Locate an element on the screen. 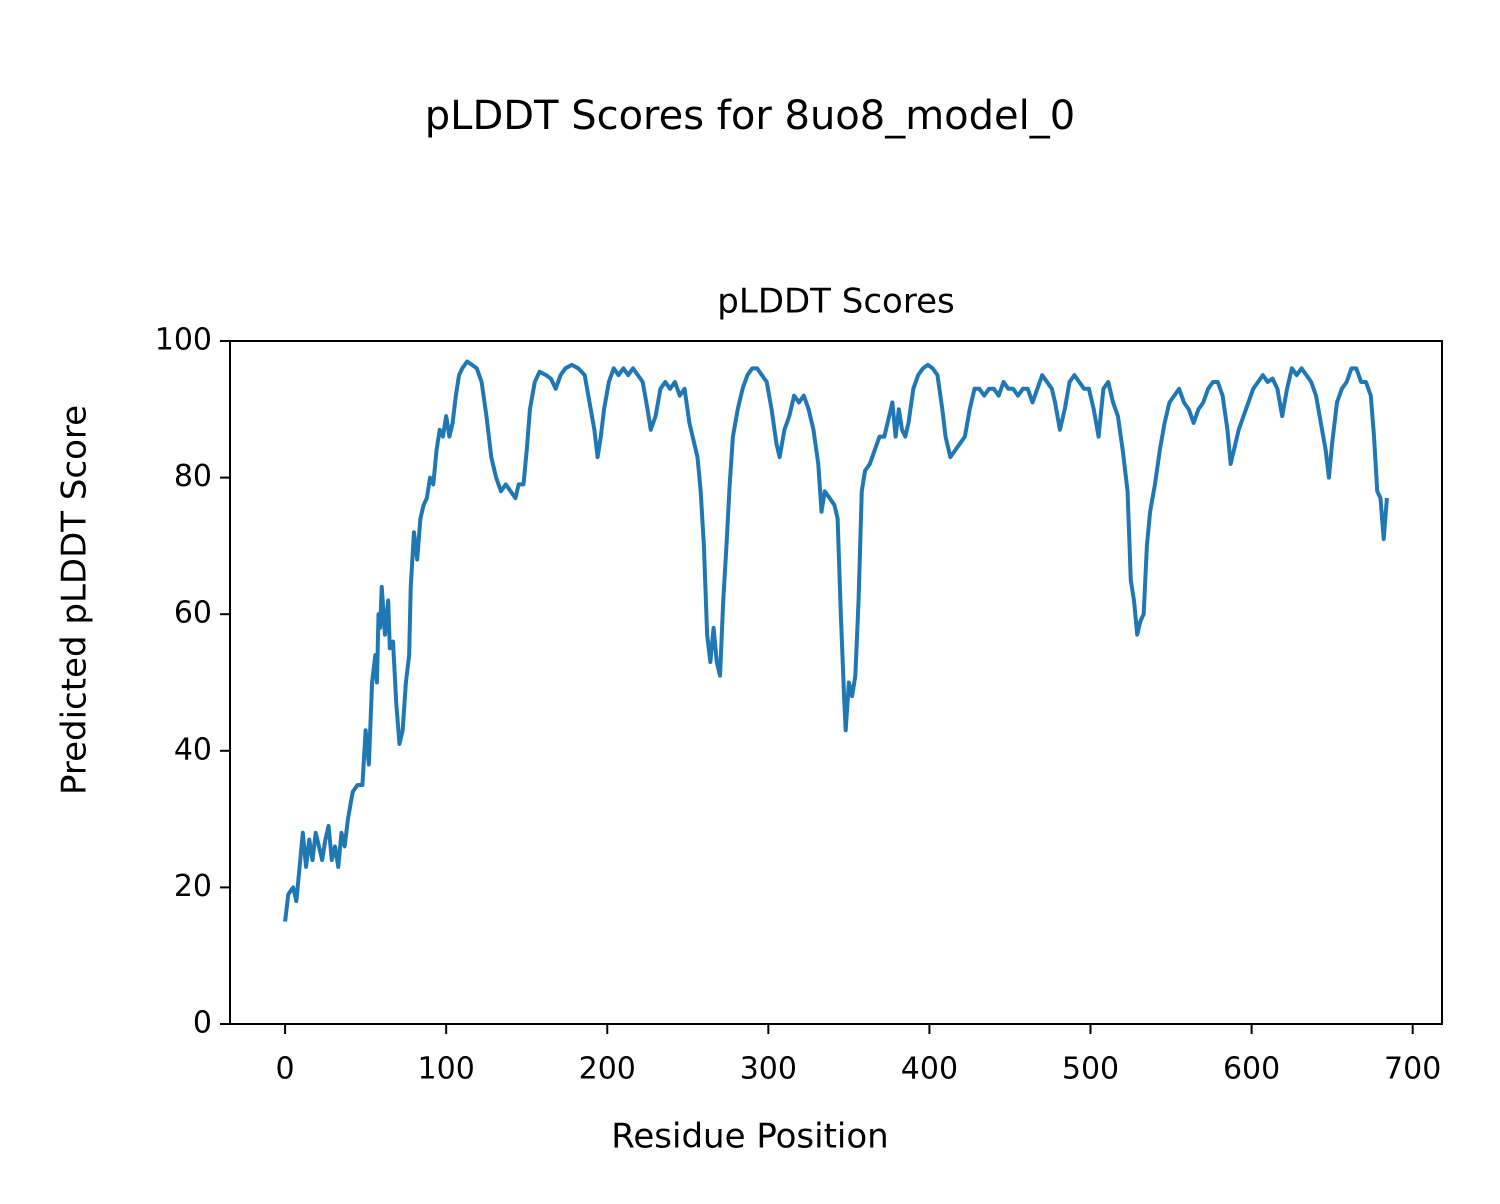 The width and height of the screenshot is (1500, 1204). y-tick-label: 40 is located at coordinates (193, 749).